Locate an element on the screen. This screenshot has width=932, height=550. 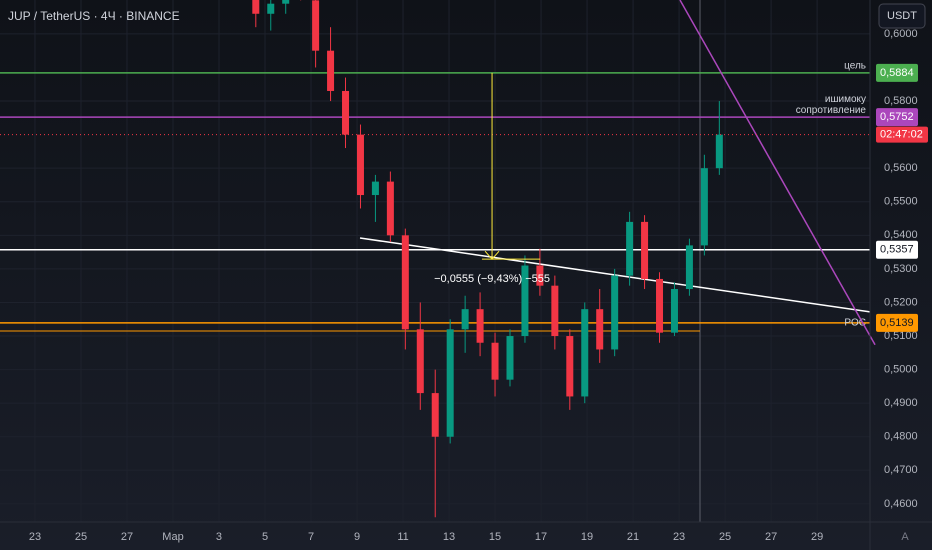
y-tick-label: 0,5500 is located at coordinates (901, 202).